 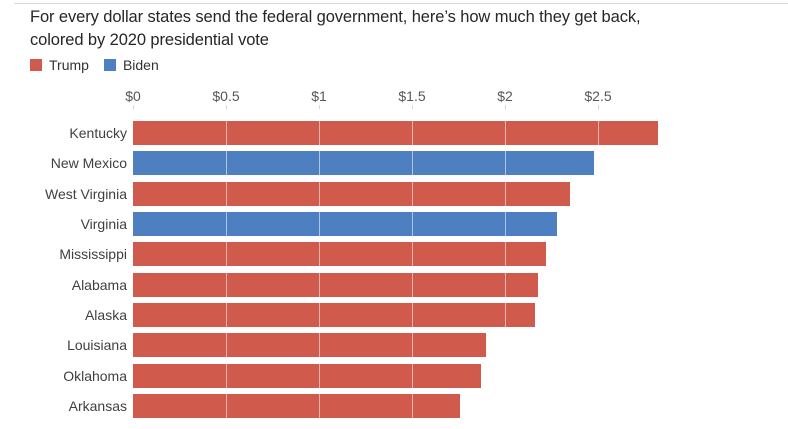 I want to click on x-axis-tick-label: $2.5, so click(x=598, y=96).